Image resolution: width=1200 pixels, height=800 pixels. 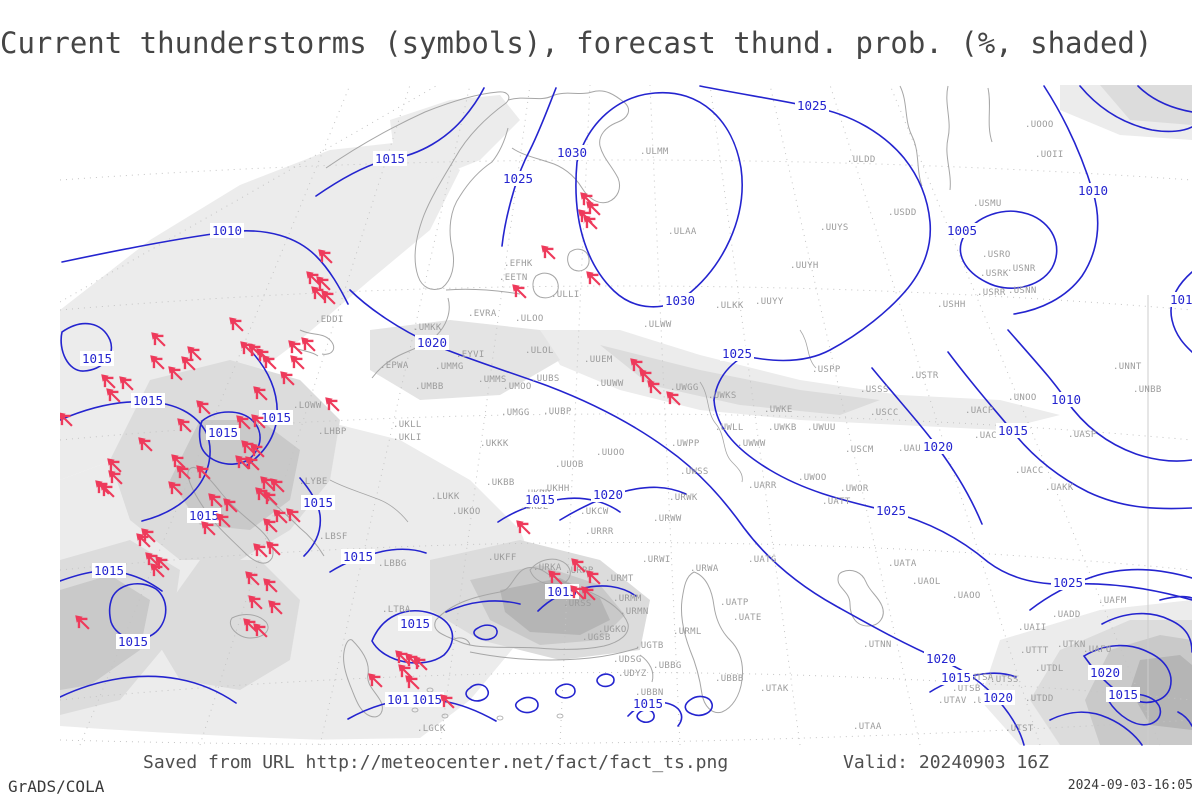 What do you see at coordinates (596, 638) in the screenshot?
I see `station-label: .UGSB` at bounding box center [596, 638].